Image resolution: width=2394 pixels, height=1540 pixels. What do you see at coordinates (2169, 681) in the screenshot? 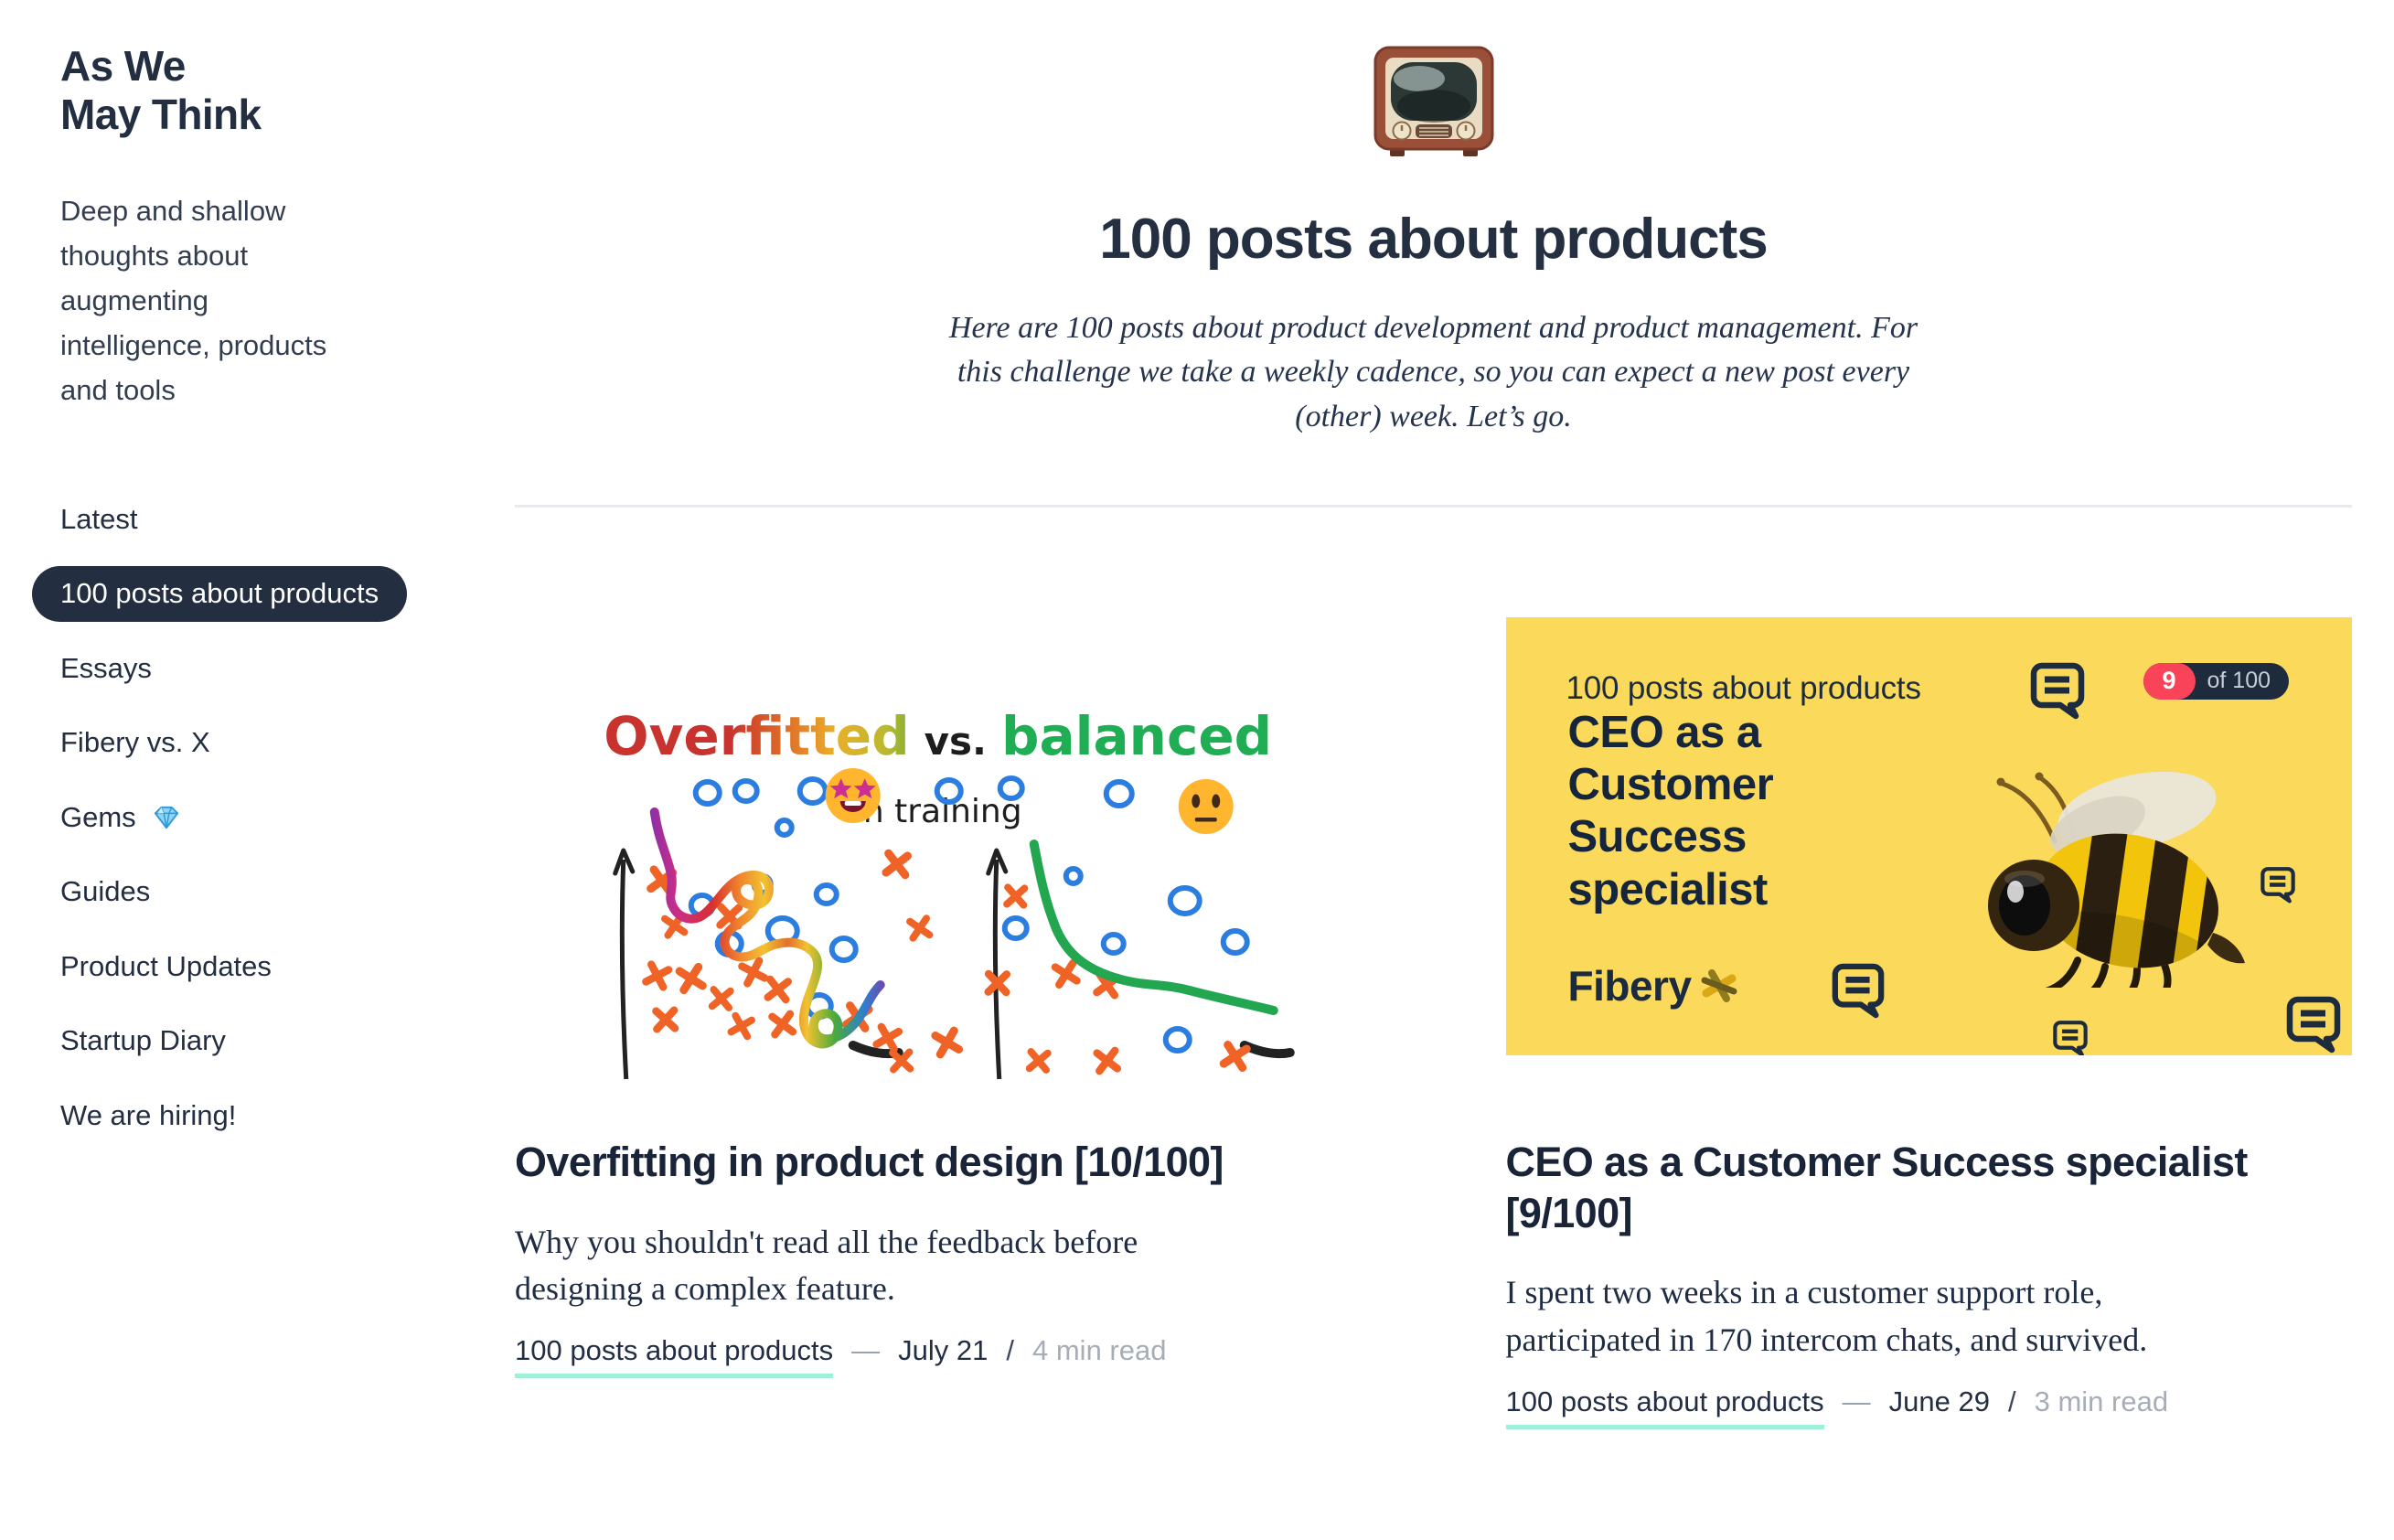
I see `progress-badge-number: 9` at bounding box center [2169, 681].